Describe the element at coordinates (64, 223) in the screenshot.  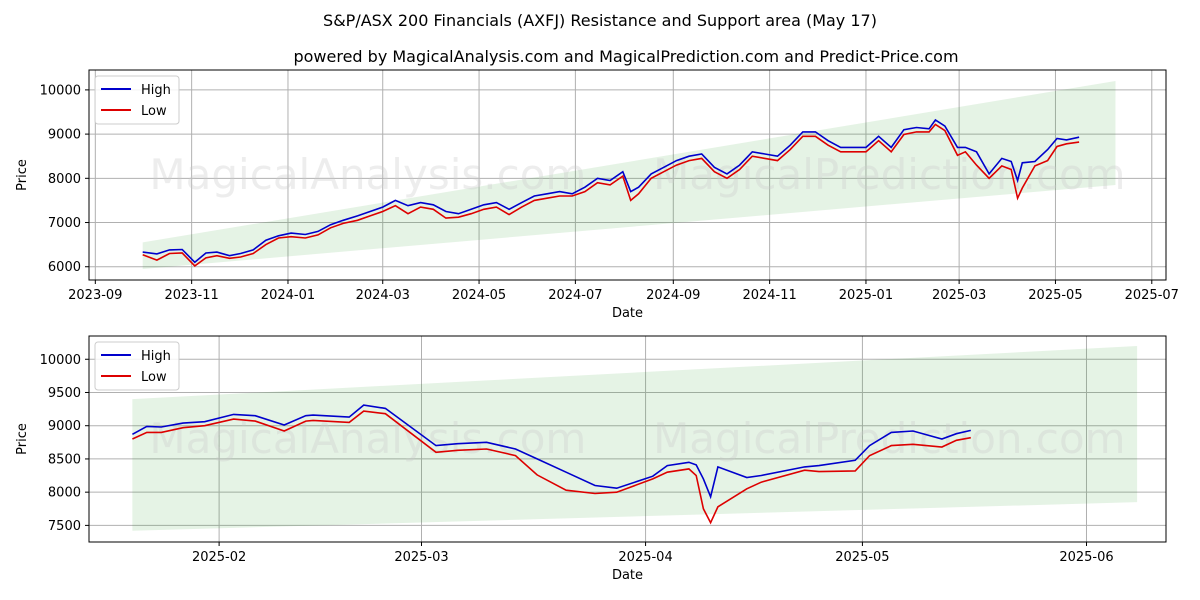
I see `y-tick-label: 7000` at that location.